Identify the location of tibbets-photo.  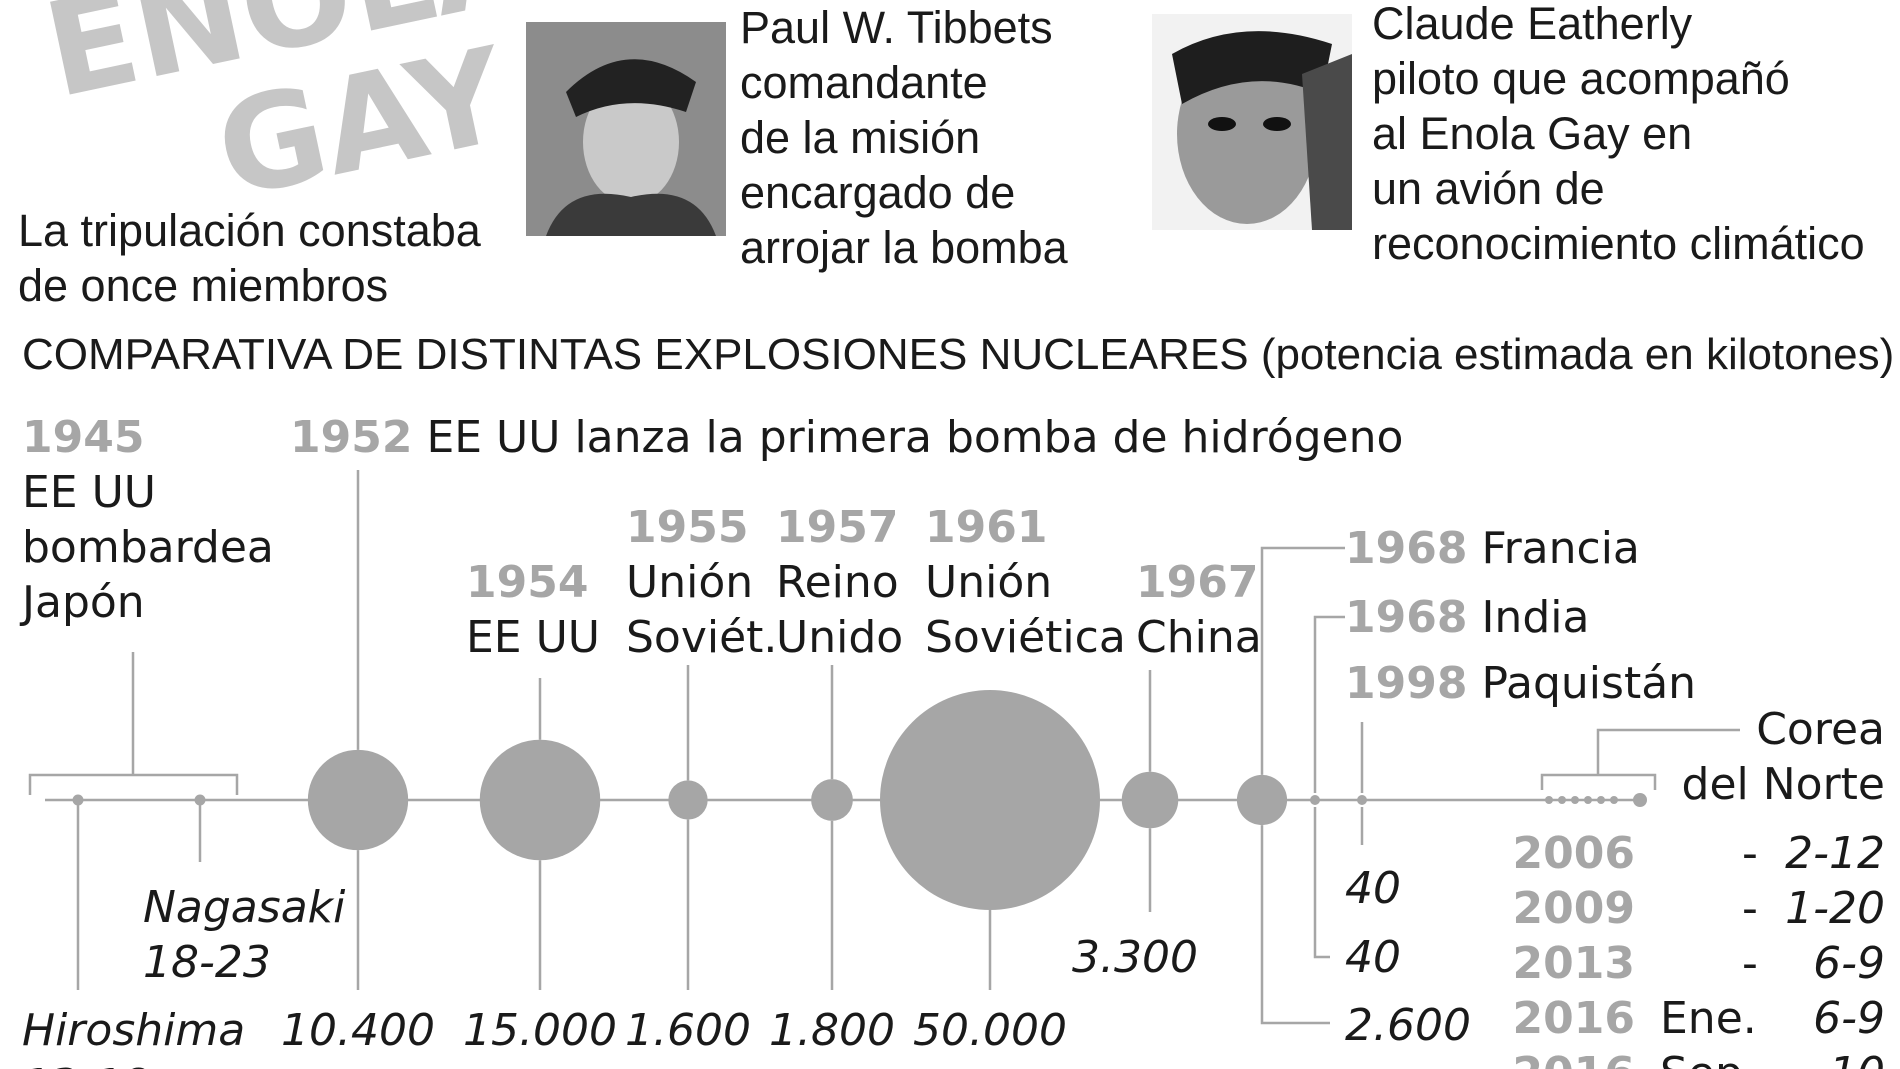
(626, 129).